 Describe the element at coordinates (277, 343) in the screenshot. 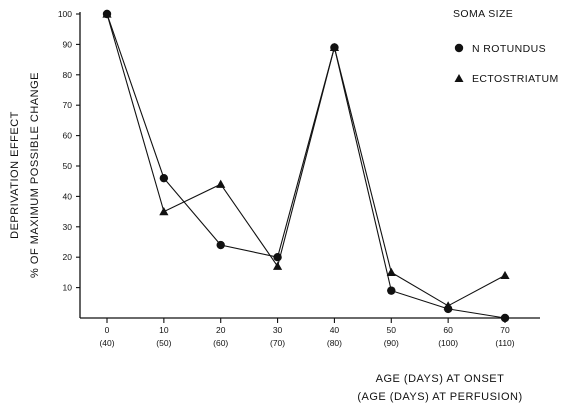

I see `x-tick-label-secondary: (70)` at that location.